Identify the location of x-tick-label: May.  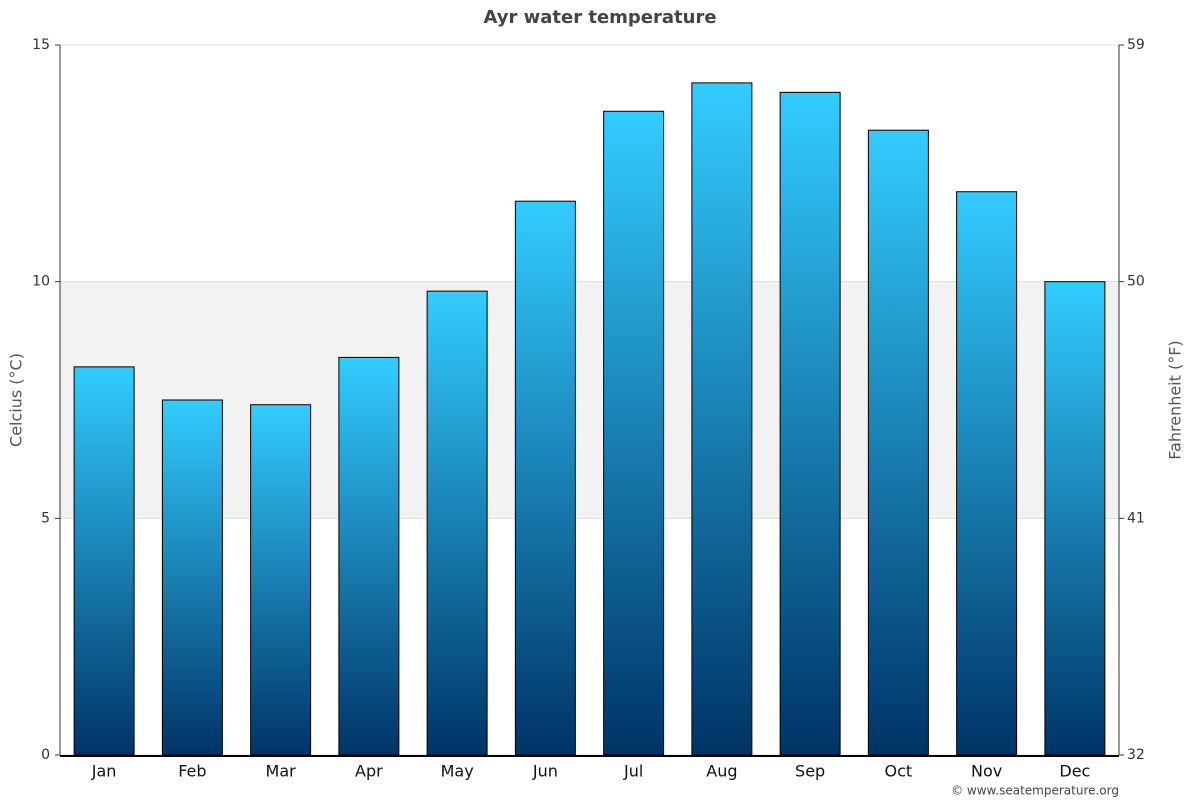
(457, 771).